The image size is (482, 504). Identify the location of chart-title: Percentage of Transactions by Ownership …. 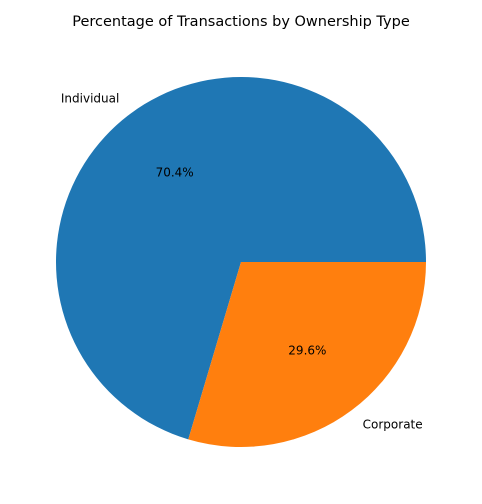
(241, 22).